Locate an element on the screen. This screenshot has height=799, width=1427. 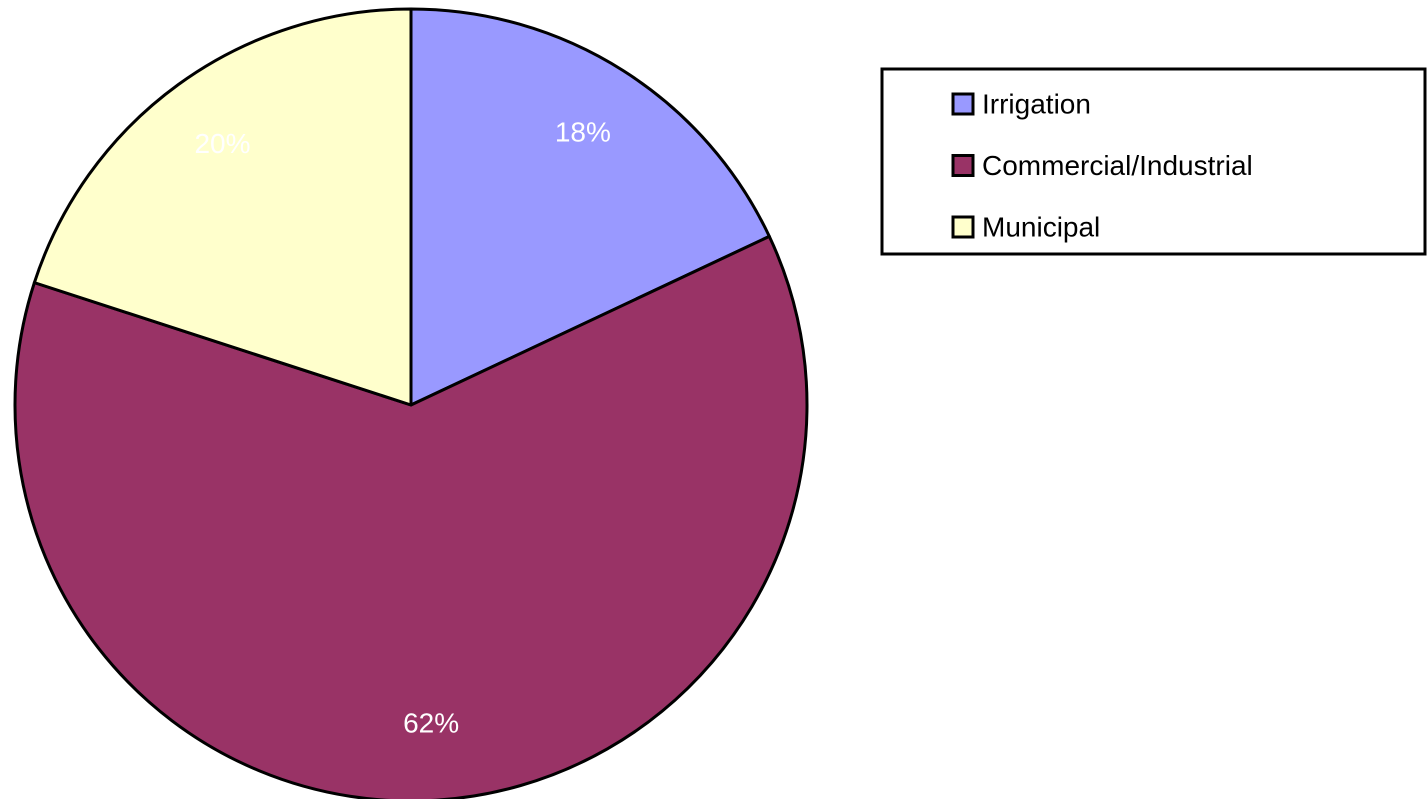
legend-label: Irrigation is located at coordinates (1036, 103).